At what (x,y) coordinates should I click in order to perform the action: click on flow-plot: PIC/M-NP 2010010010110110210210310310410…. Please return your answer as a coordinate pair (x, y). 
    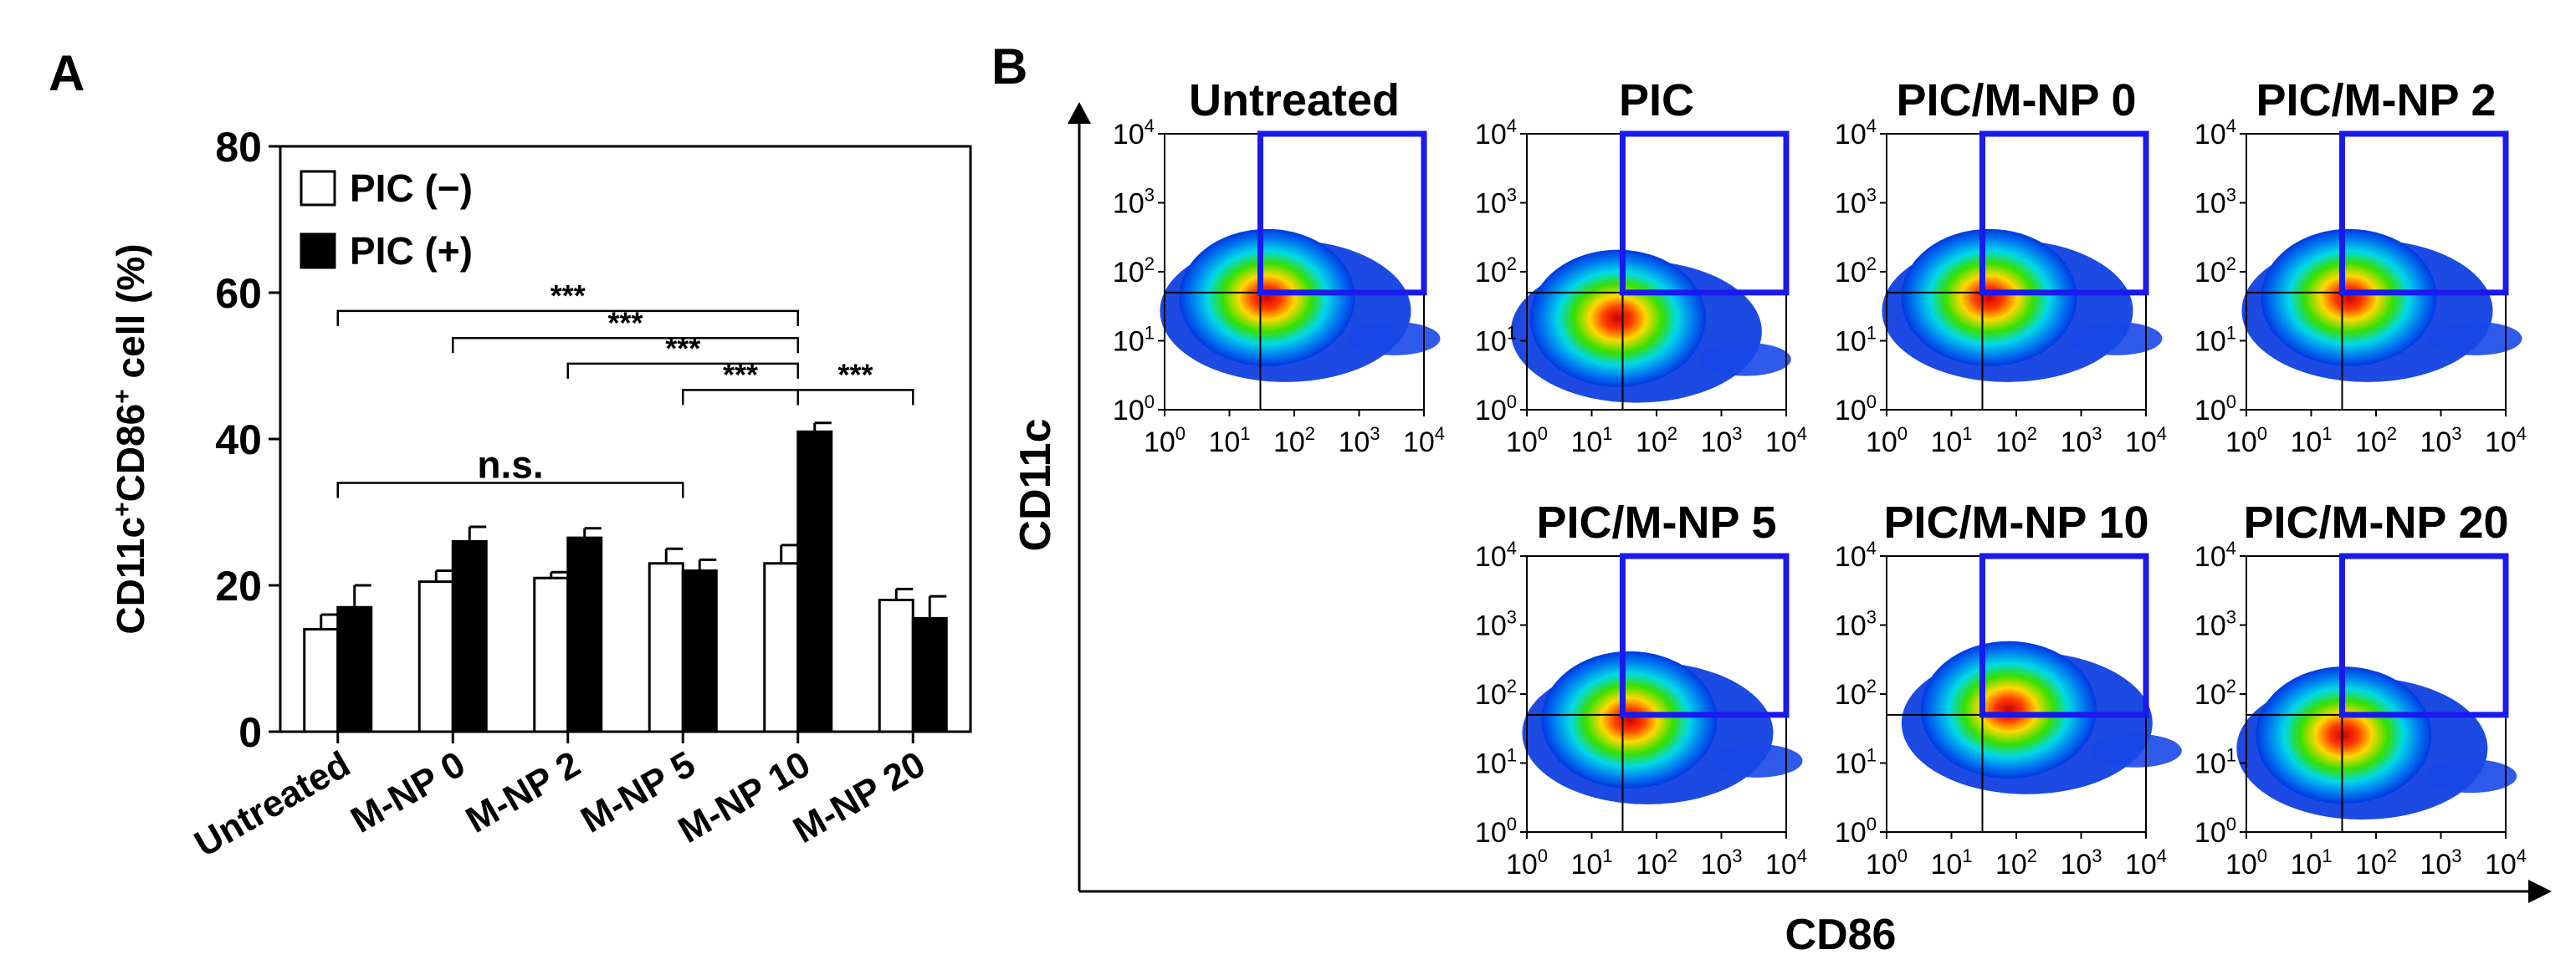
    Looking at the image, I should click on (2360, 689).